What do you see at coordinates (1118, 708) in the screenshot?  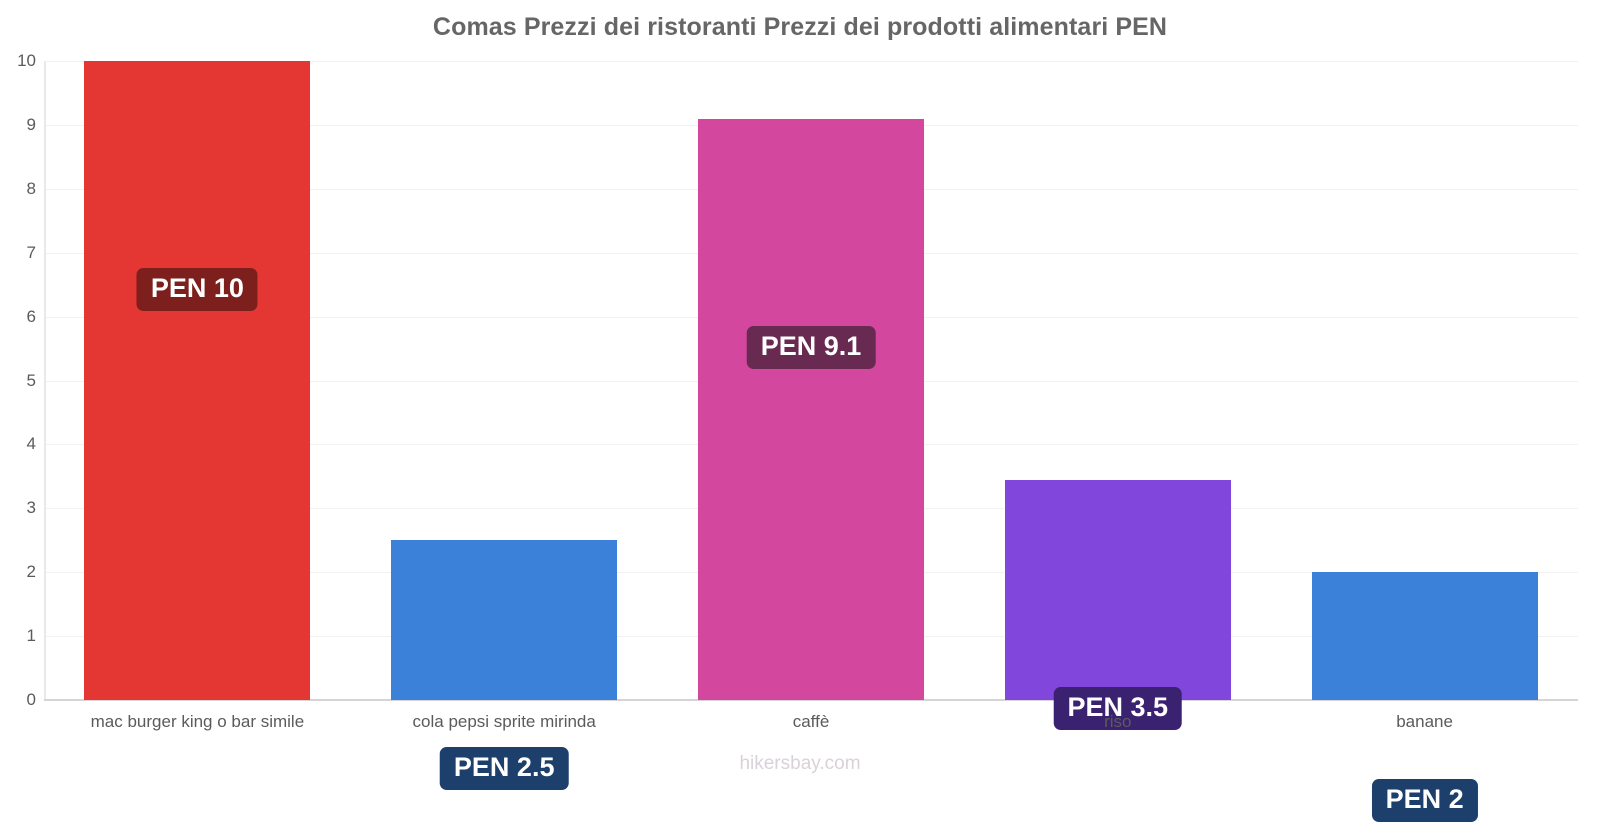 I see `bar-value-label: PEN 3.5` at bounding box center [1118, 708].